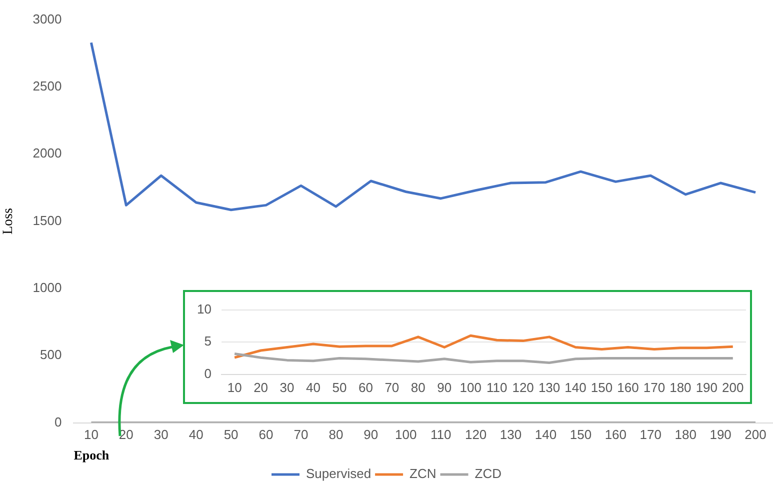 The height and width of the screenshot is (491, 773). What do you see at coordinates (51, 354) in the screenshot?
I see `y-tick-label: 500` at bounding box center [51, 354].